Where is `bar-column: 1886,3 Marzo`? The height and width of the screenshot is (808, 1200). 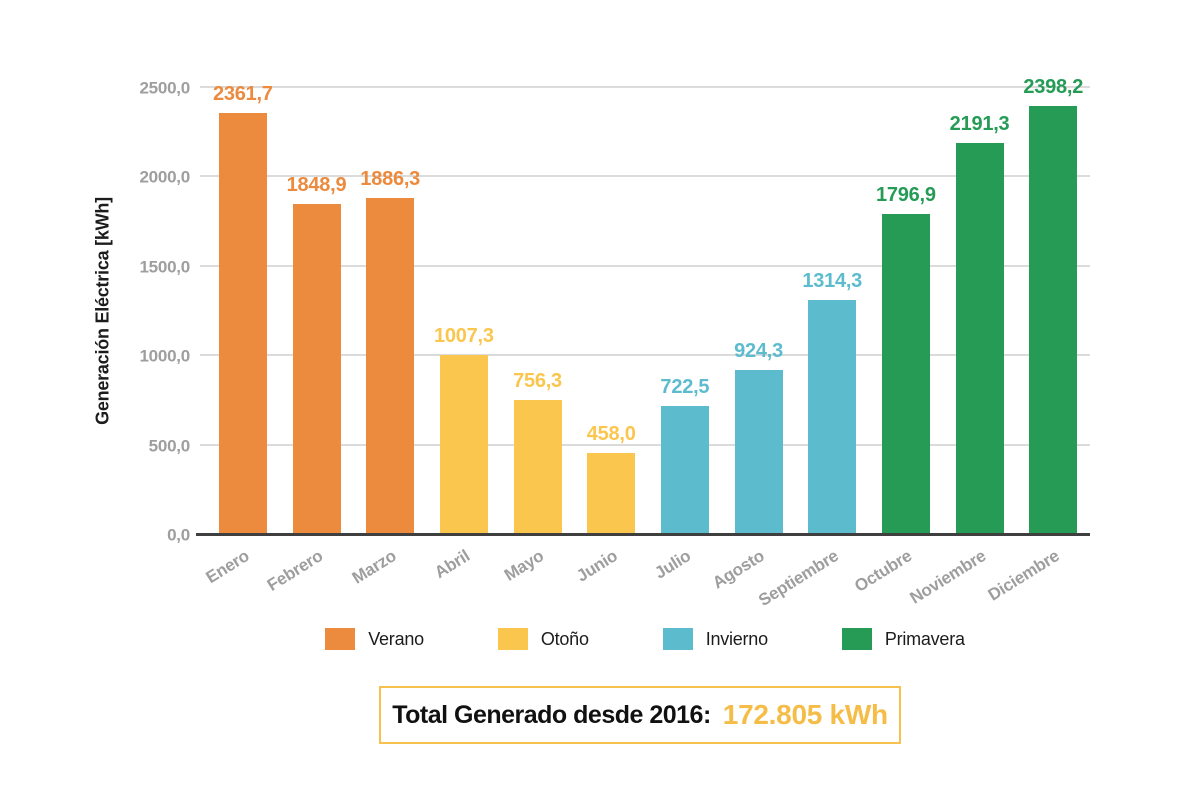
bar-column: 1886,3 Marzo is located at coordinates (388, 338).